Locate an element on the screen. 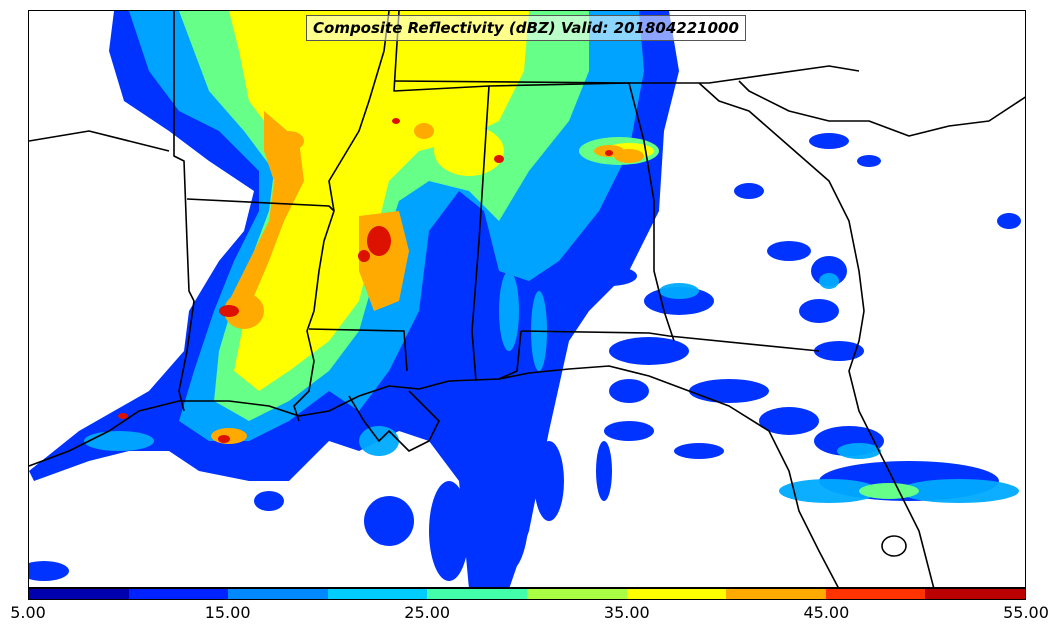 The width and height of the screenshot is (1060, 633). colorbar-tick-label: 35.00 is located at coordinates (626, 612).